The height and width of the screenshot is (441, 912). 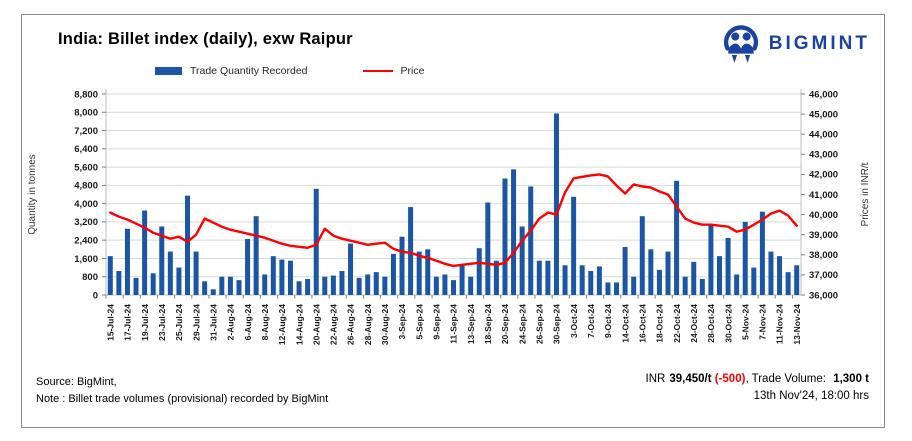 What do you see at coordinates (471, 324) in the screenshot?
I see `svg-text: 13-Sep-24` at bounding box center [471, 324].